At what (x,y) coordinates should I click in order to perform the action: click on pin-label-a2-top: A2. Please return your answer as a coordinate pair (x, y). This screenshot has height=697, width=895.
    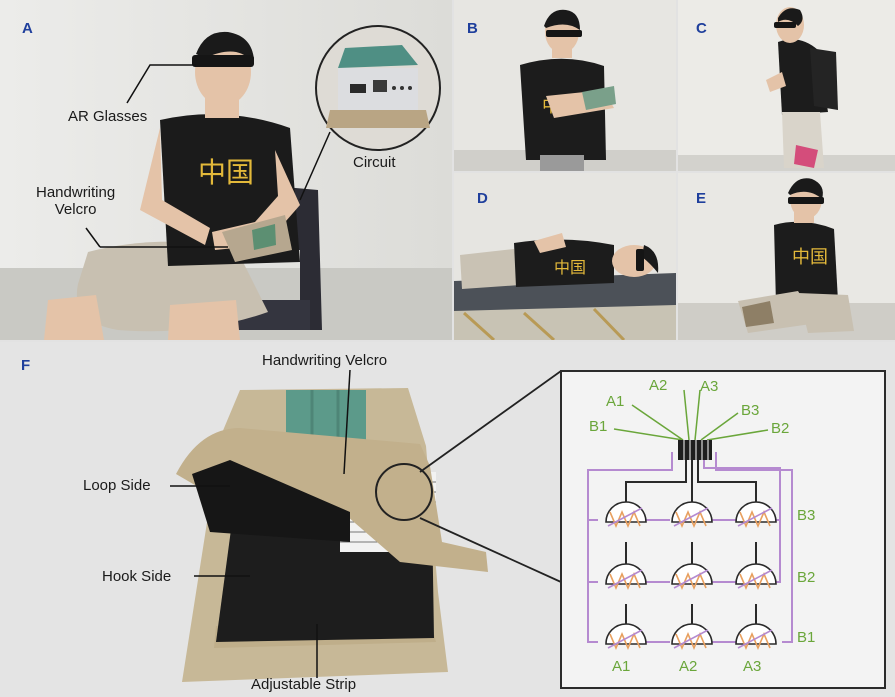
    Looking at the image, I should click on (658, 385).